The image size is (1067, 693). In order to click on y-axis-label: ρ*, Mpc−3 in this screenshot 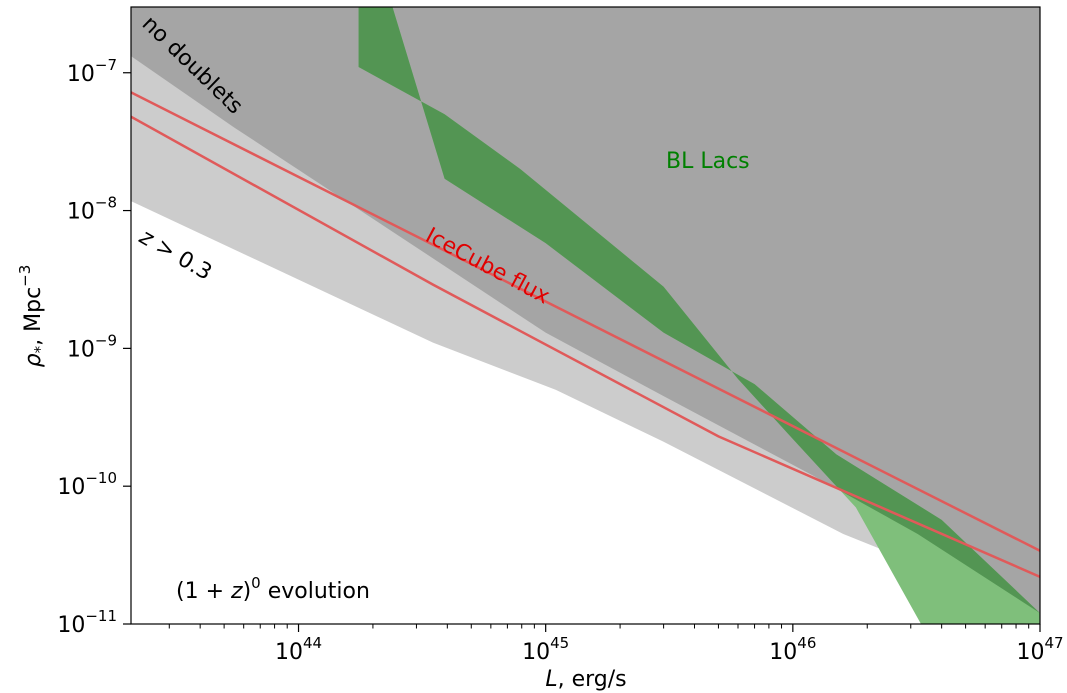, I will do `click(32, 316)`.